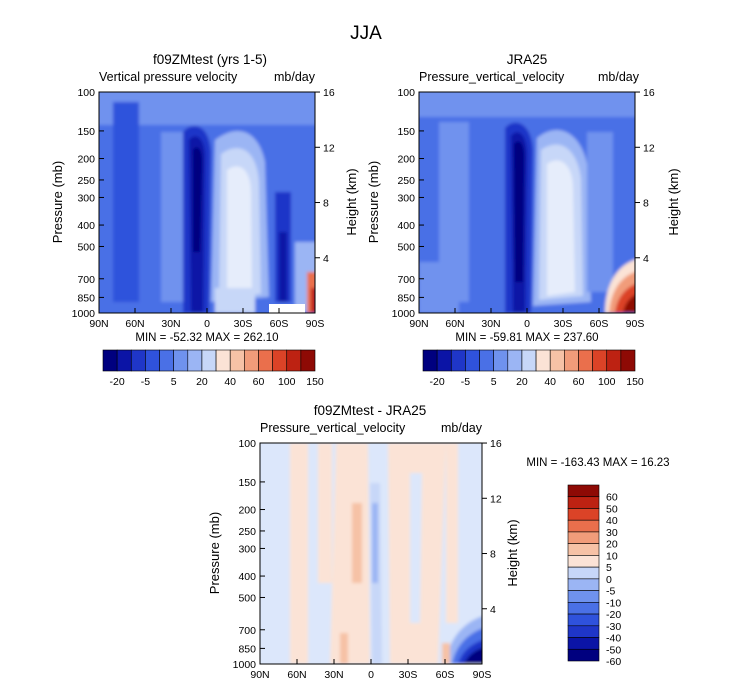 The height and width of the screenshot is (686, 733). Describe the element at coordinates (619, 77) in the screenshot. I see `panel-reanalysis-subtitle-right: mb/day` at that location.